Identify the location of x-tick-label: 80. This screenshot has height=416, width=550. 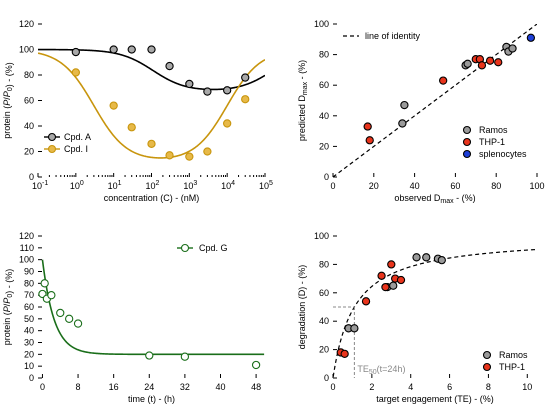
(496, 186).